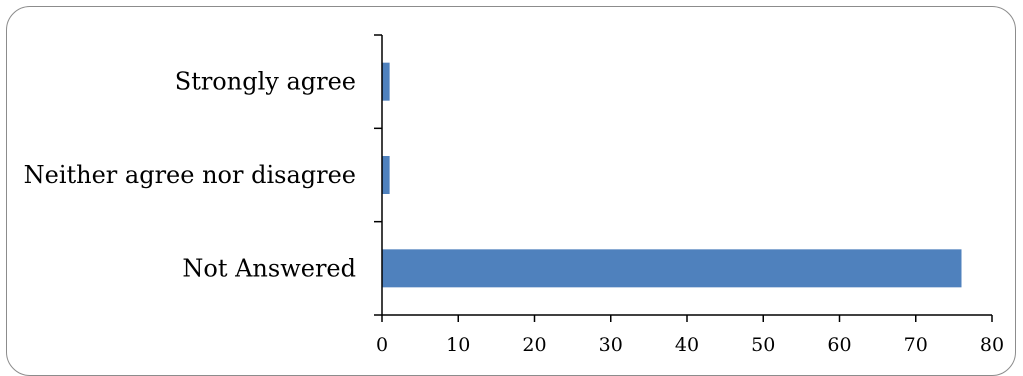  Describe the element at coordinates (534, 345) in the screenshot. I see `x-tick-label: 20` at that location.